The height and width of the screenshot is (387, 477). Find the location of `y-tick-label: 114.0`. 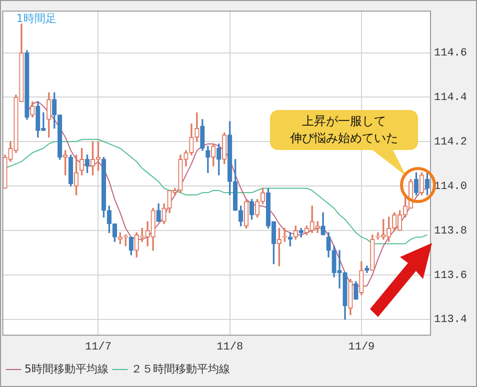

y-tick-label: 114.0 is located at coordinates (451, 186).